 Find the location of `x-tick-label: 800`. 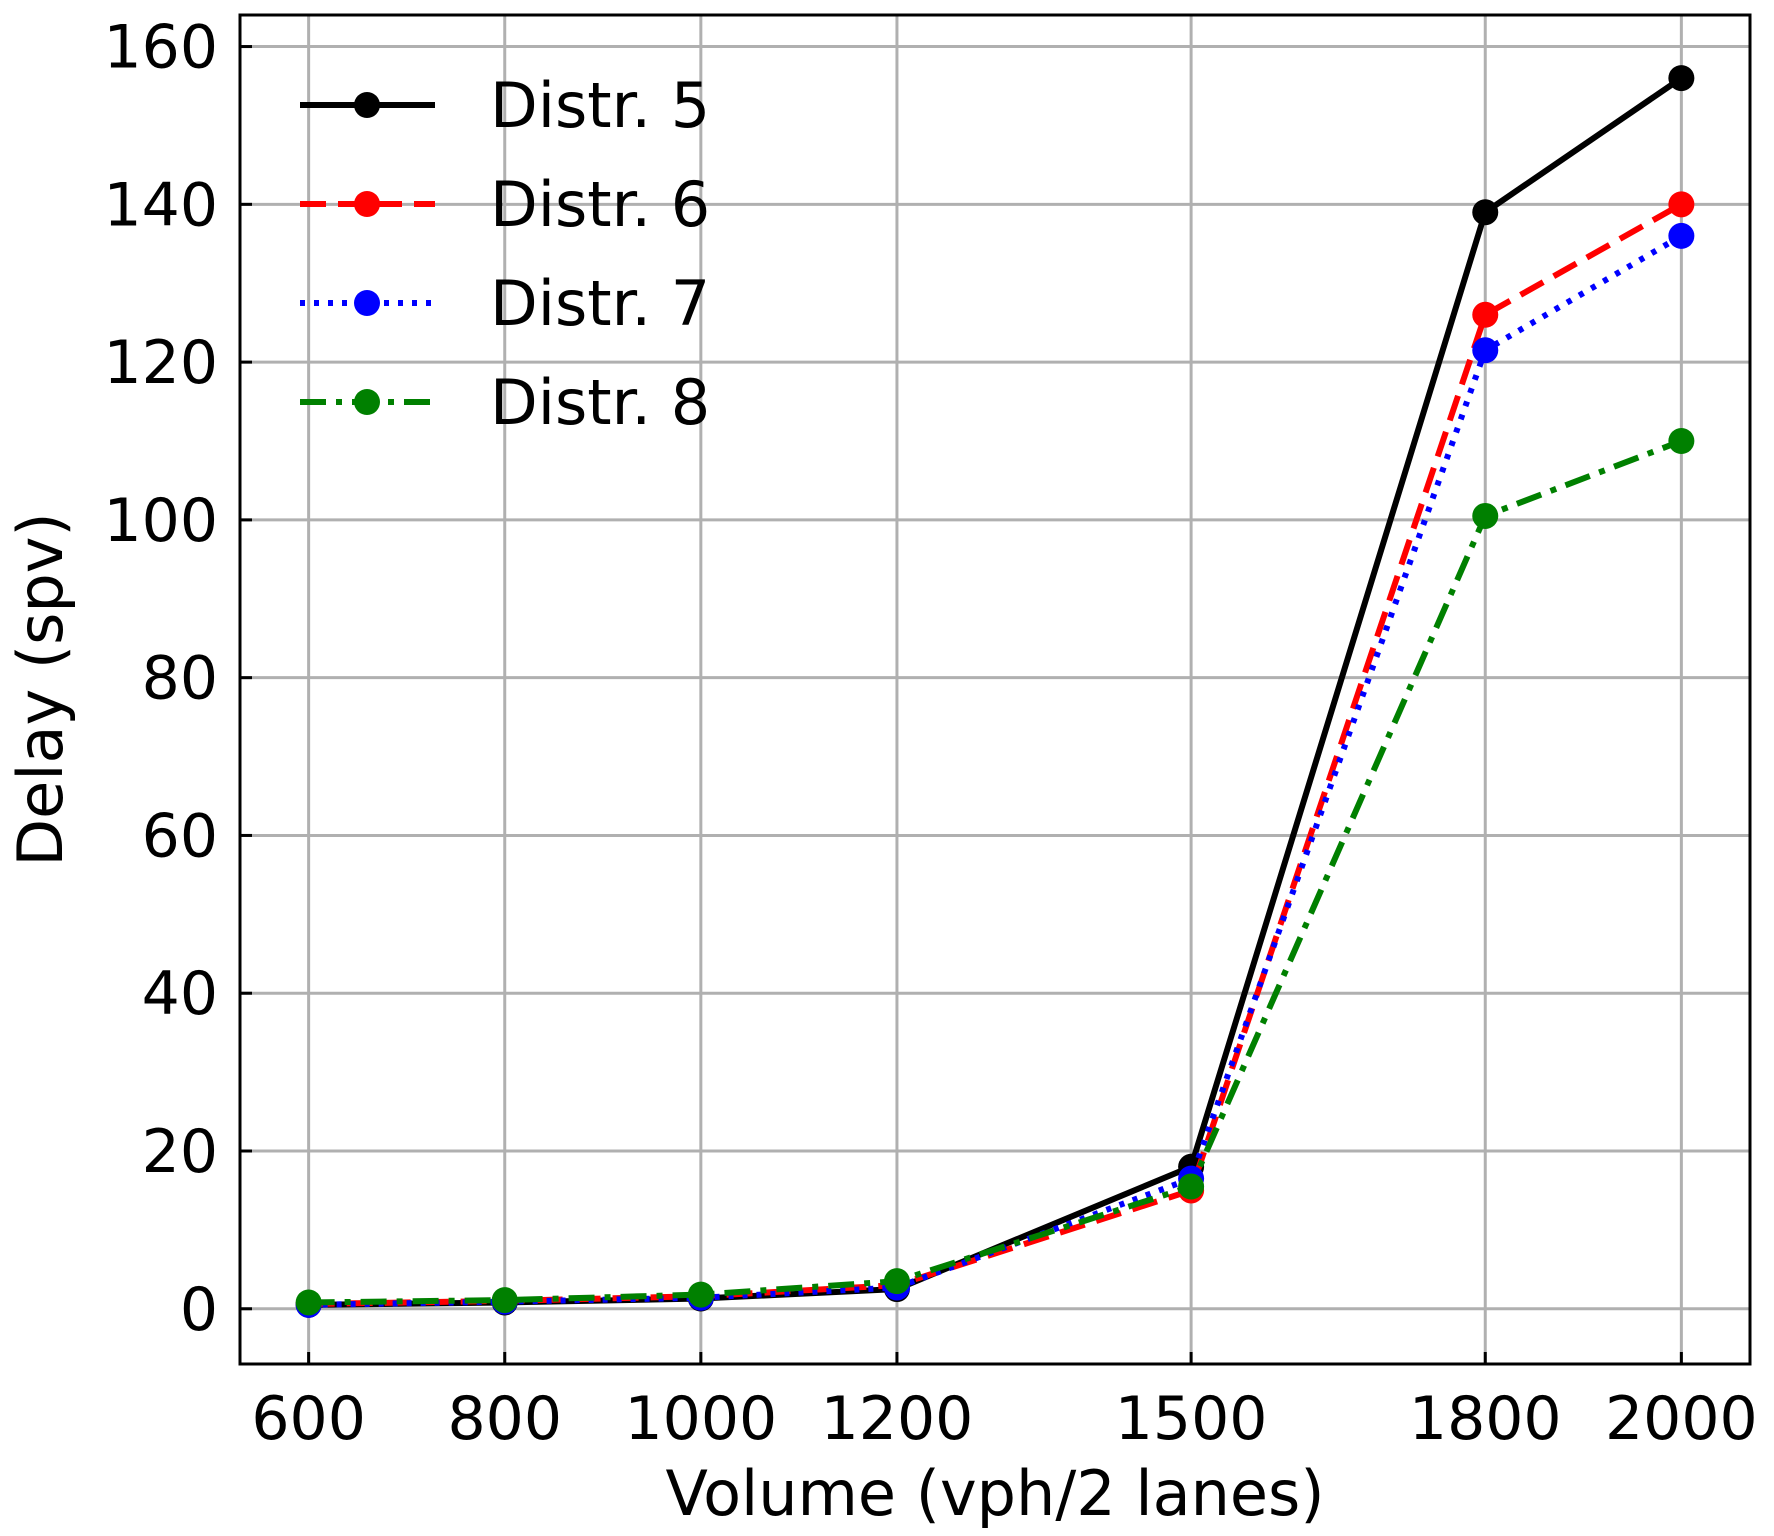

x-tick-label: 800 is located at coordinates (504, 1419).